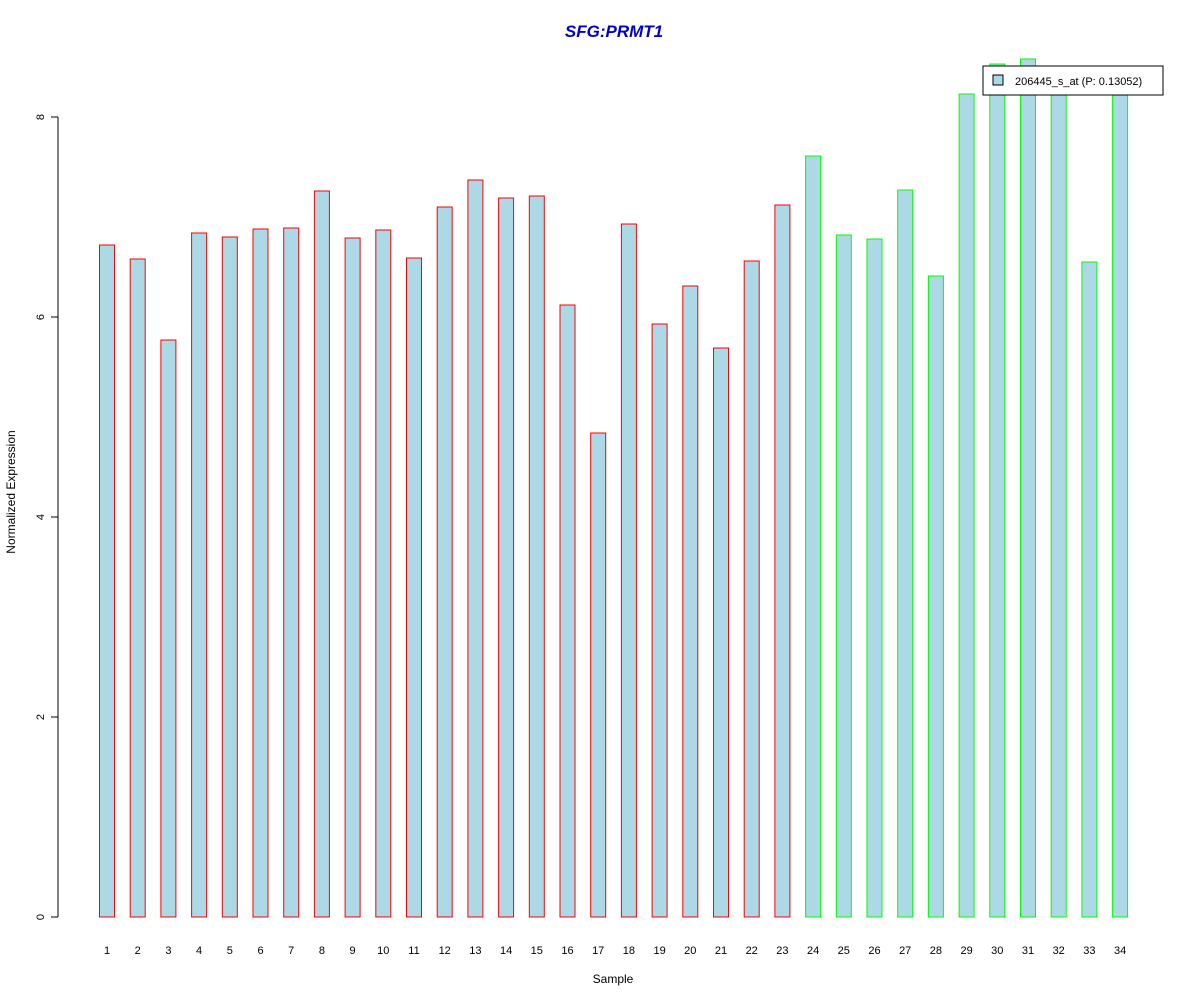  I want to click on x-tick-label: 28, so click(936, 951).